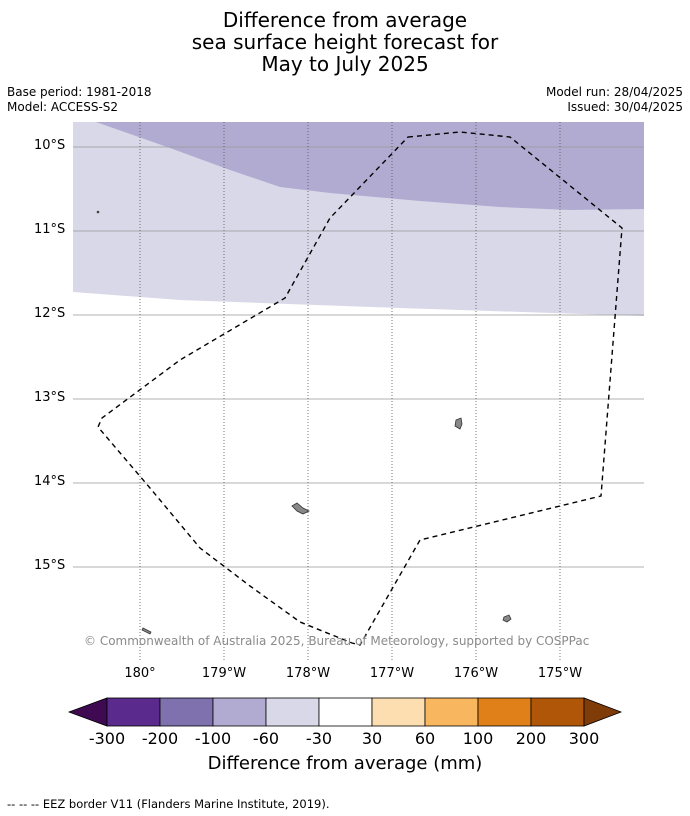 The height and width of the screenshot is (816, 690). Describe the element at coordinates (50, 397) in the screenshot. I see `lat-label-13s: 13°S` at that location.